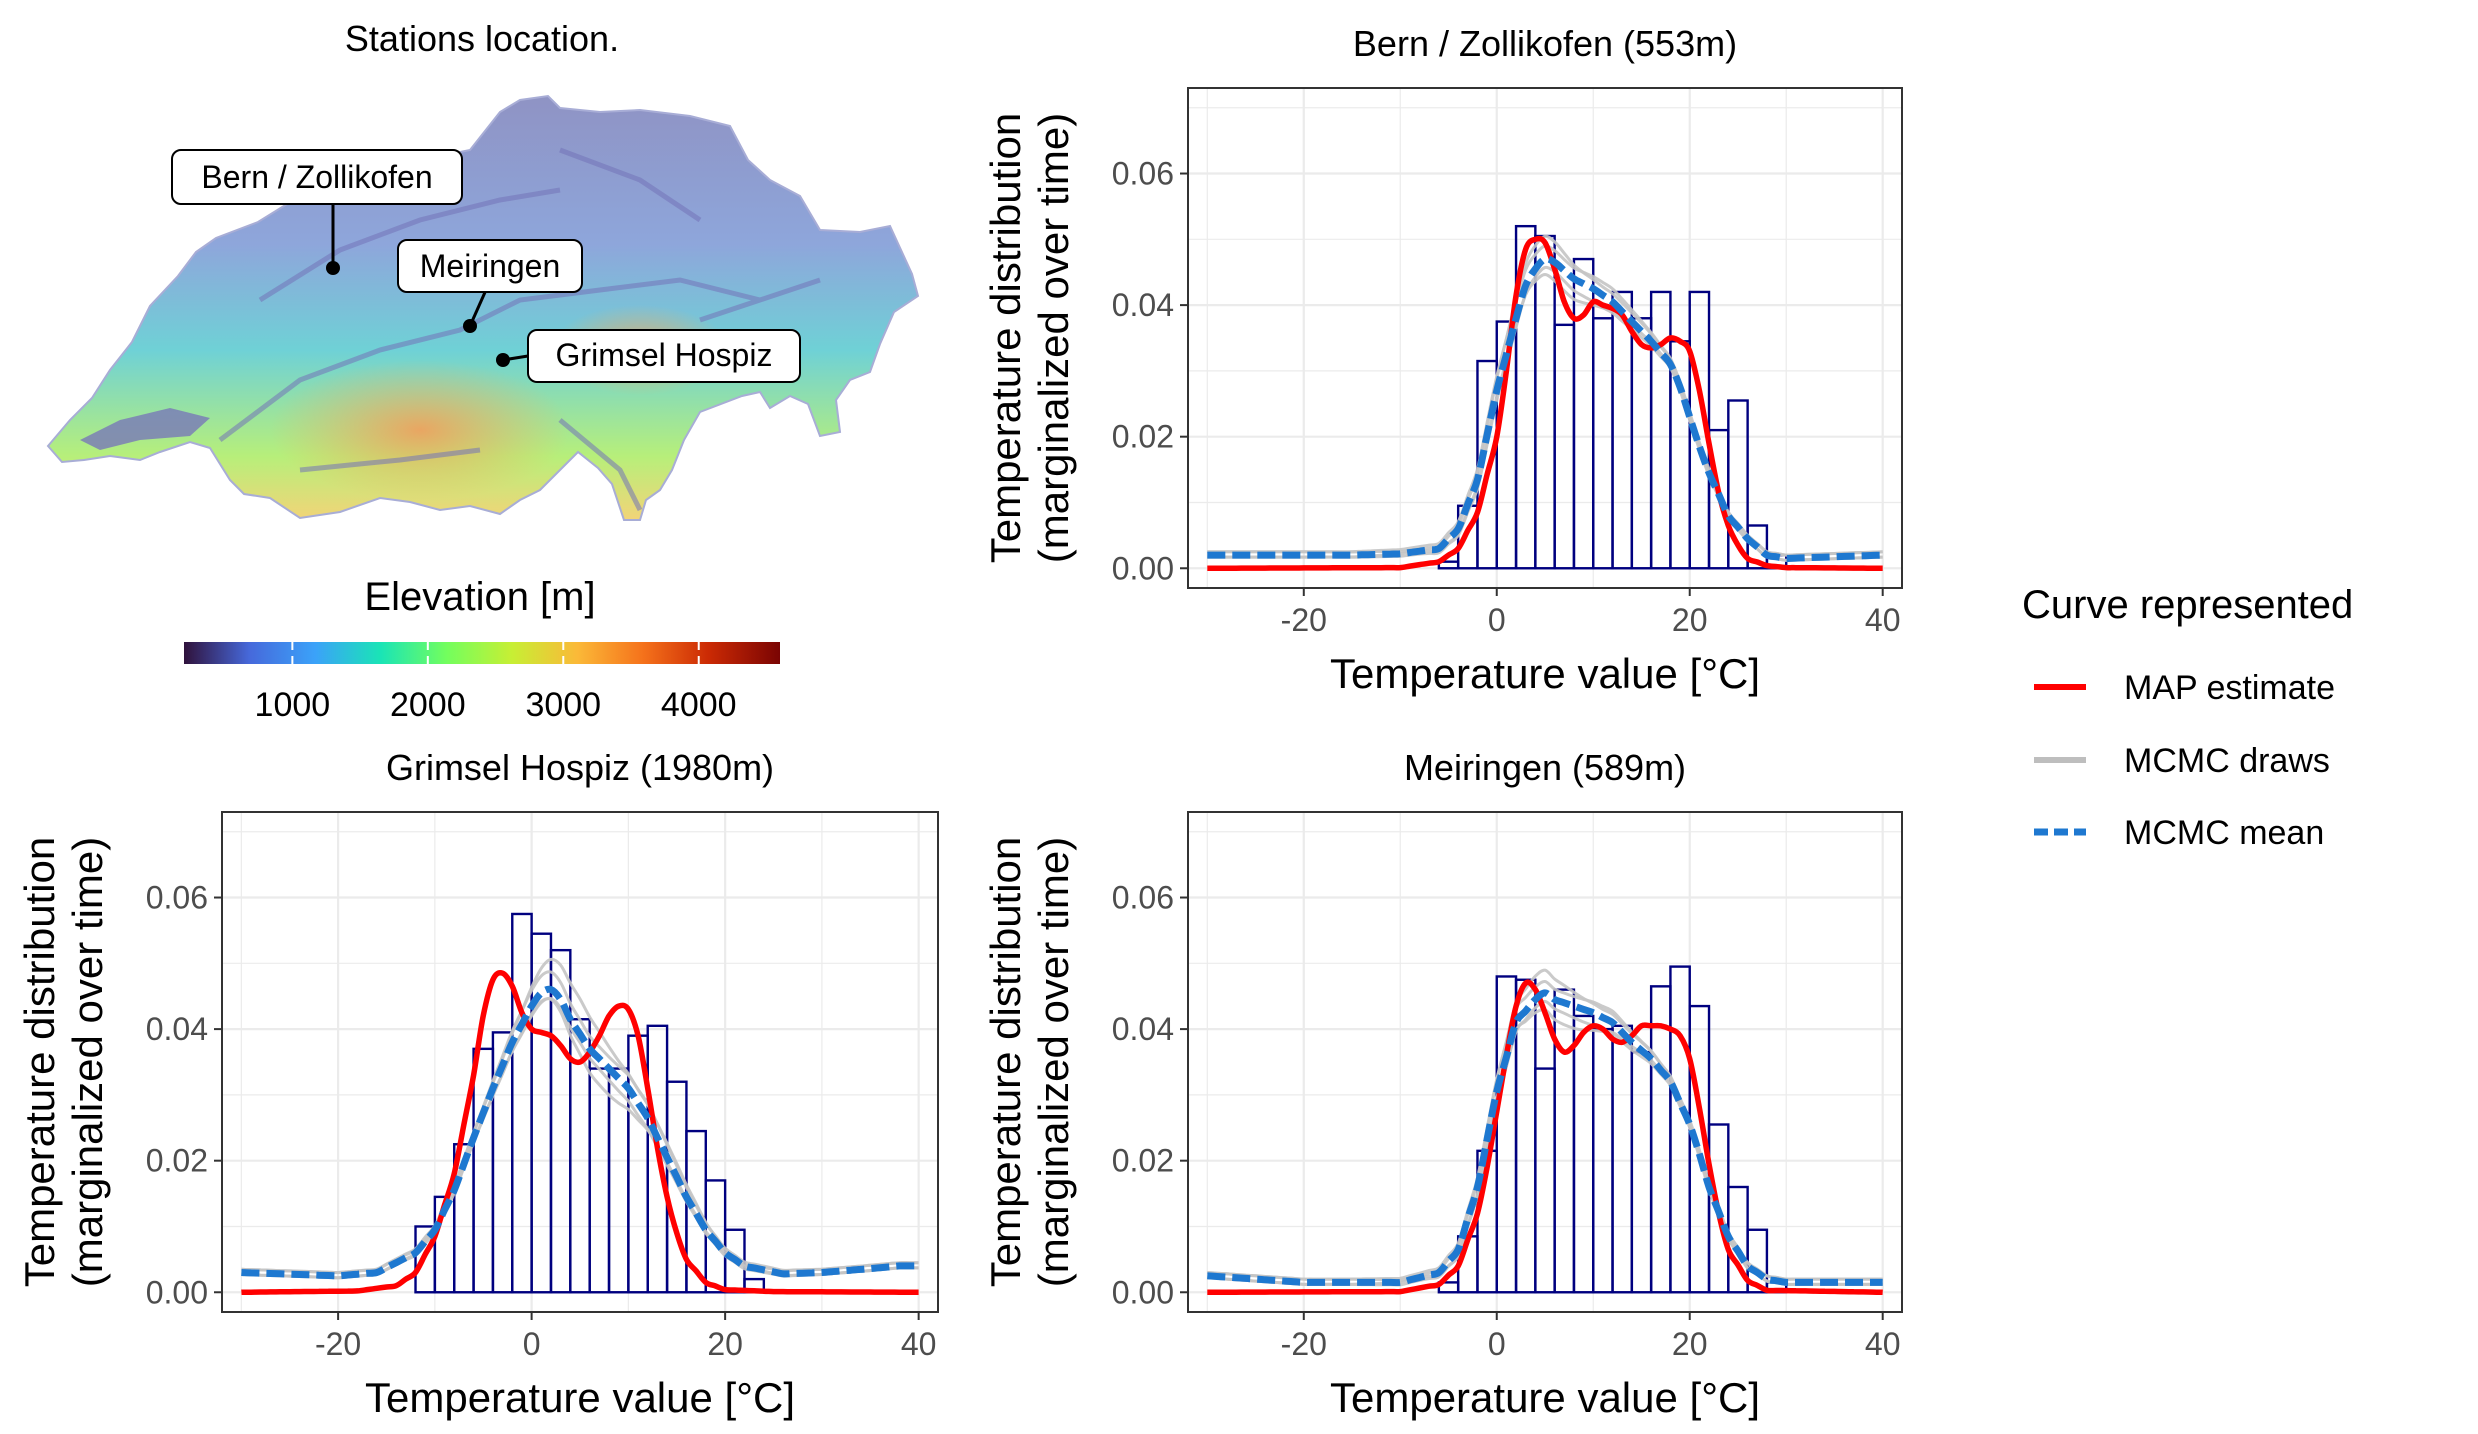  I want to click on colorbar-title: Elevation [m], so click(479, 597).